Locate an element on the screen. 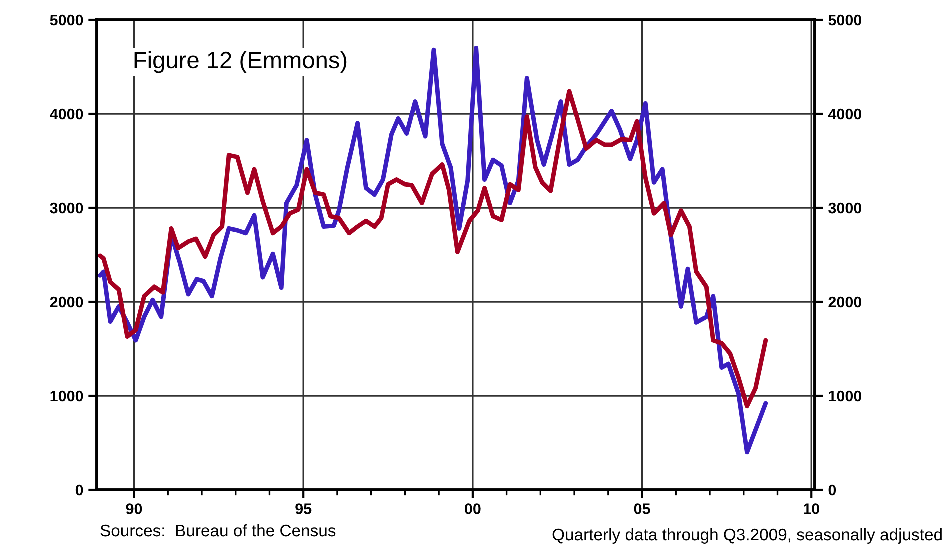 This screenshot has height=552, width=951. x-tick-label: 00 is located at coordinates (473, 509).